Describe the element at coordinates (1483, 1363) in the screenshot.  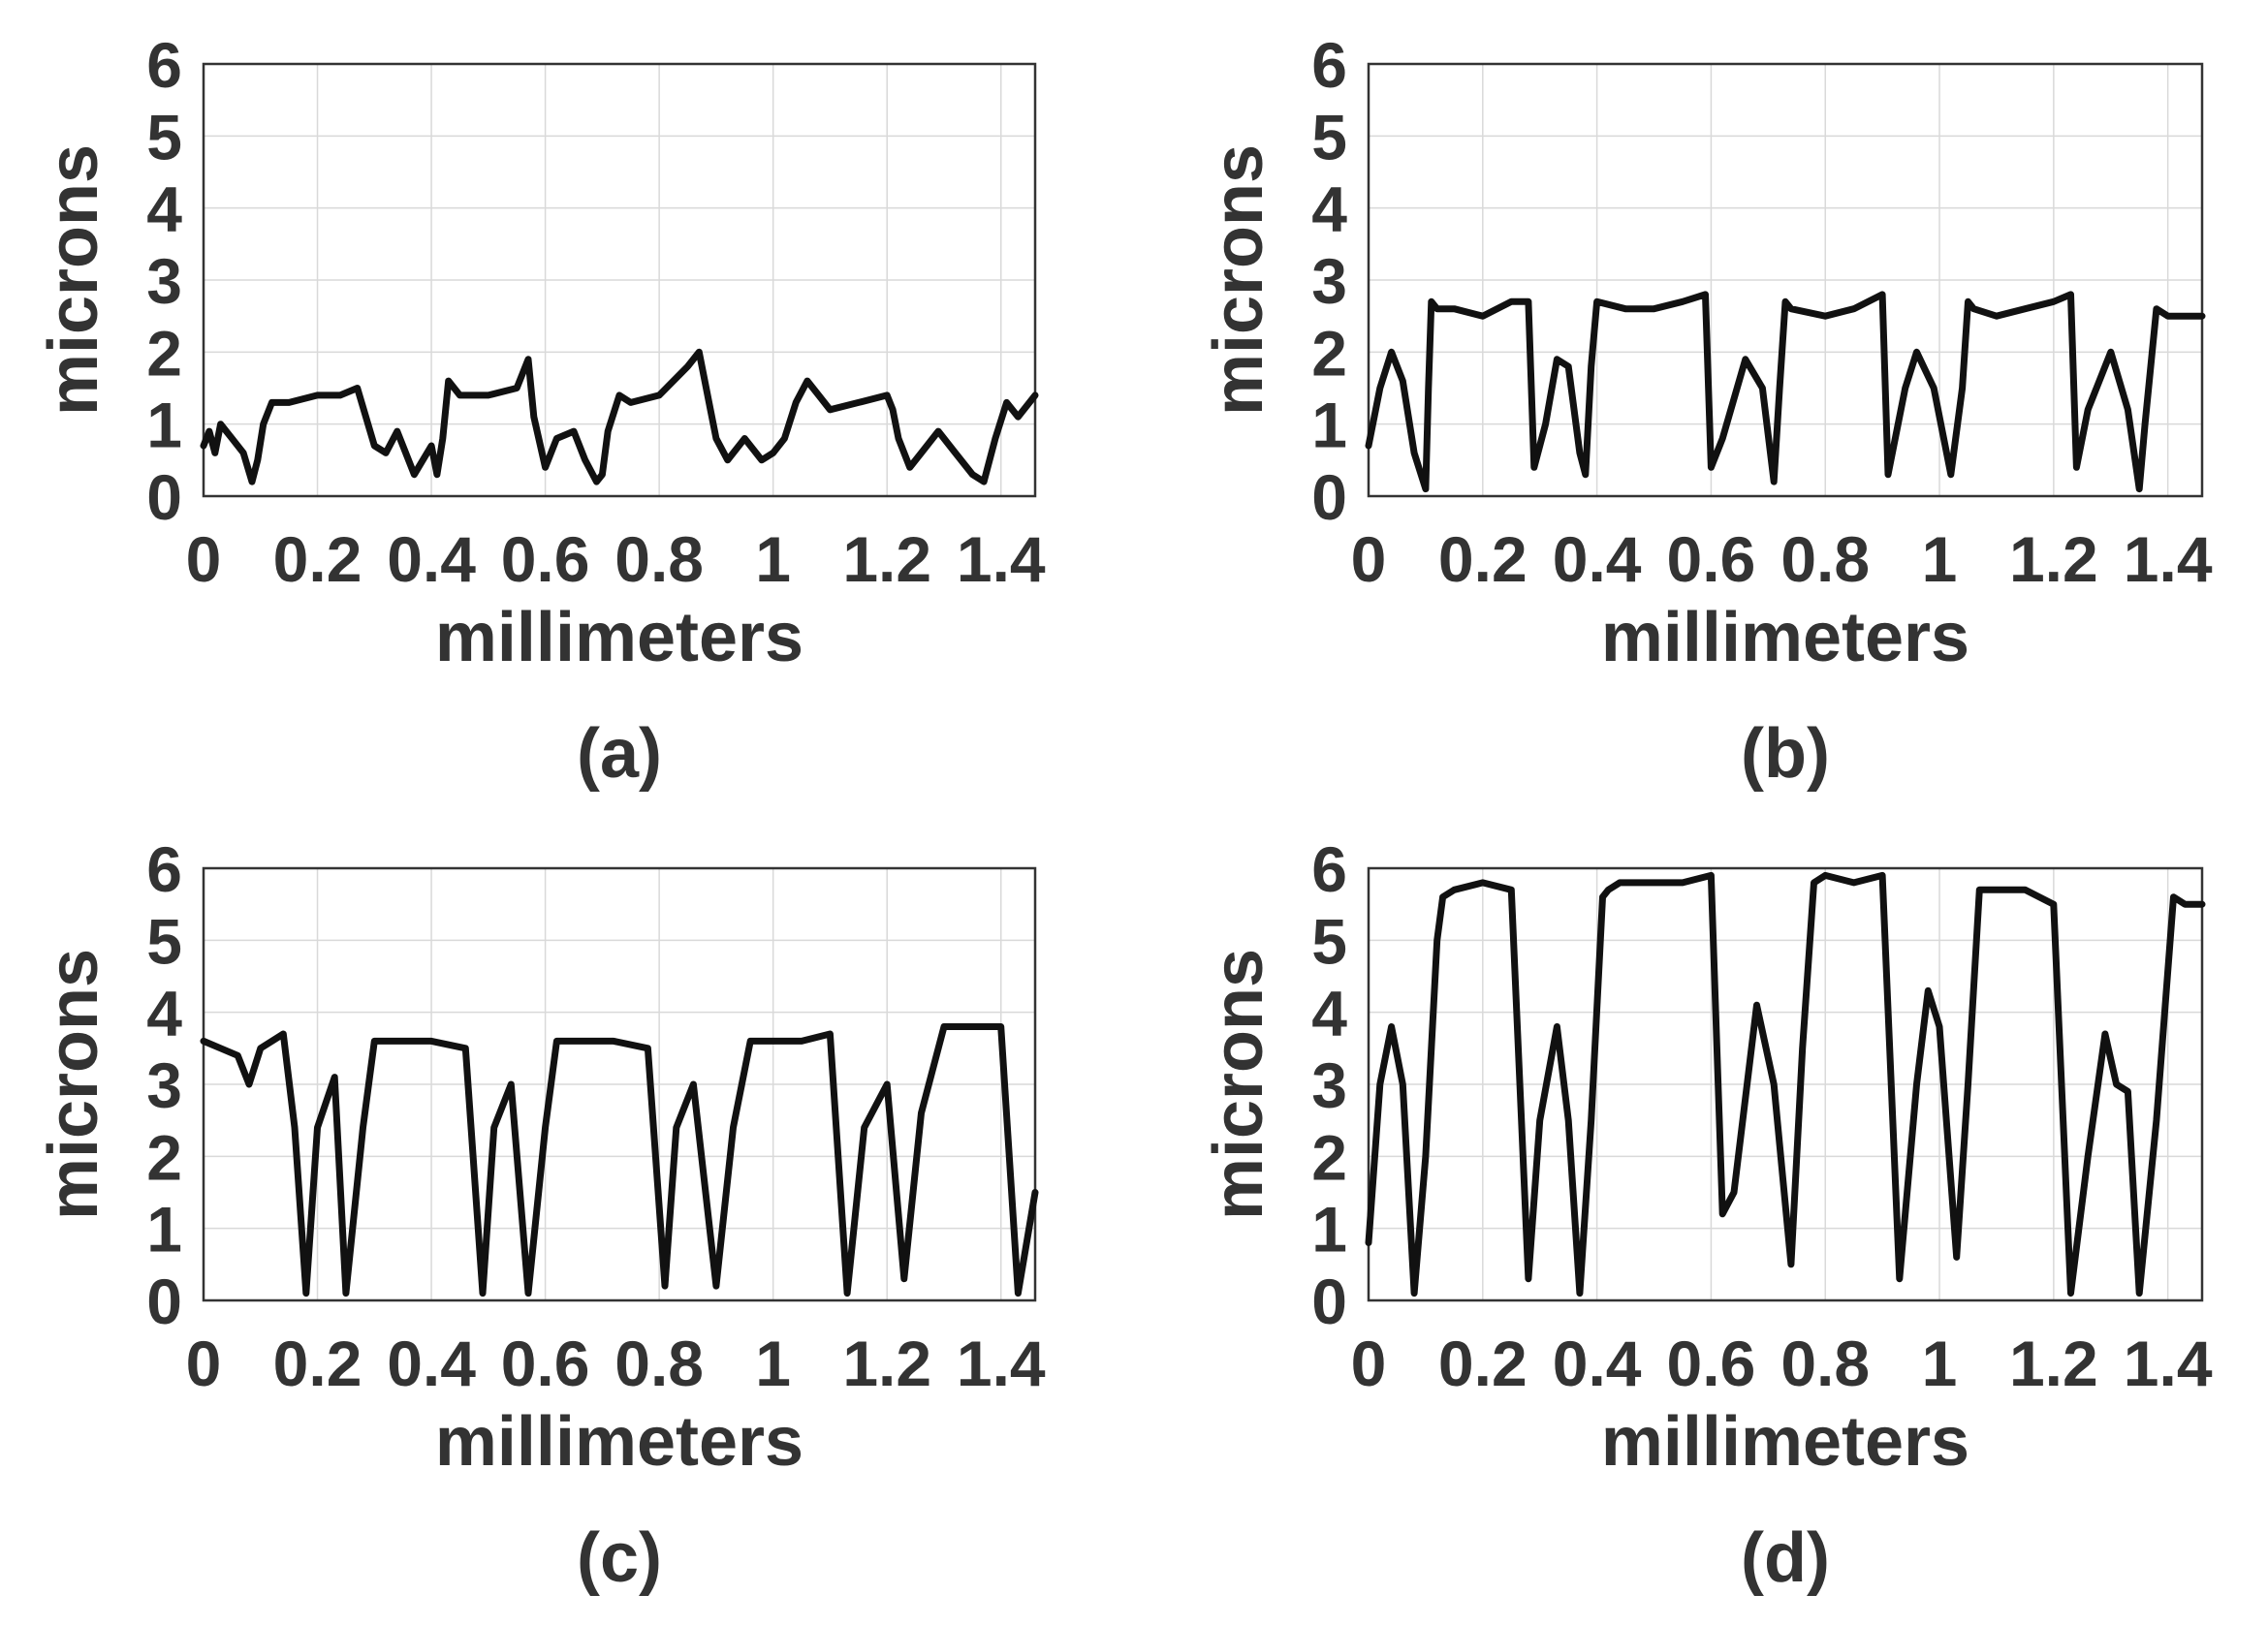
I see `x-tick-label-d-1: 0.2` at that location.